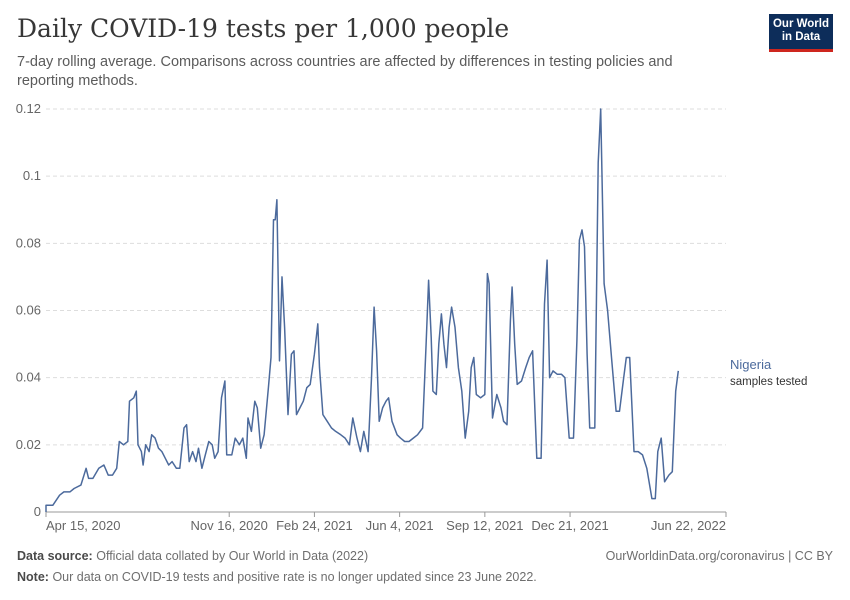 This screenshot has width=850, height=600. Describe the element at coordinates (400, 525) in the screenshot. I see `x-tick-label: Jun 4, 2021` at that location.